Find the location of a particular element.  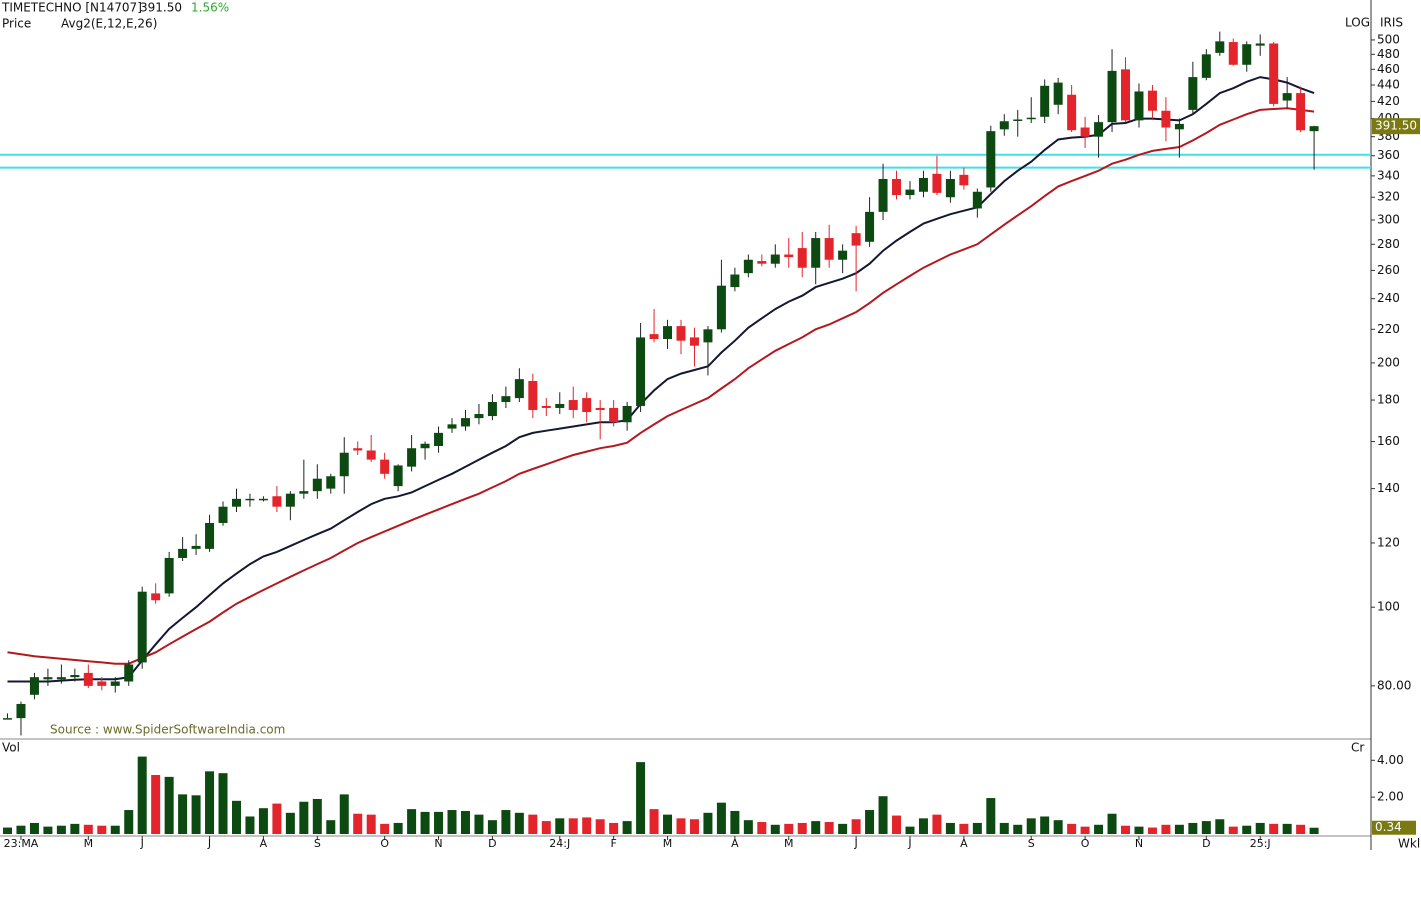

price-change: 1.56% is located at coordinates (210, 8).